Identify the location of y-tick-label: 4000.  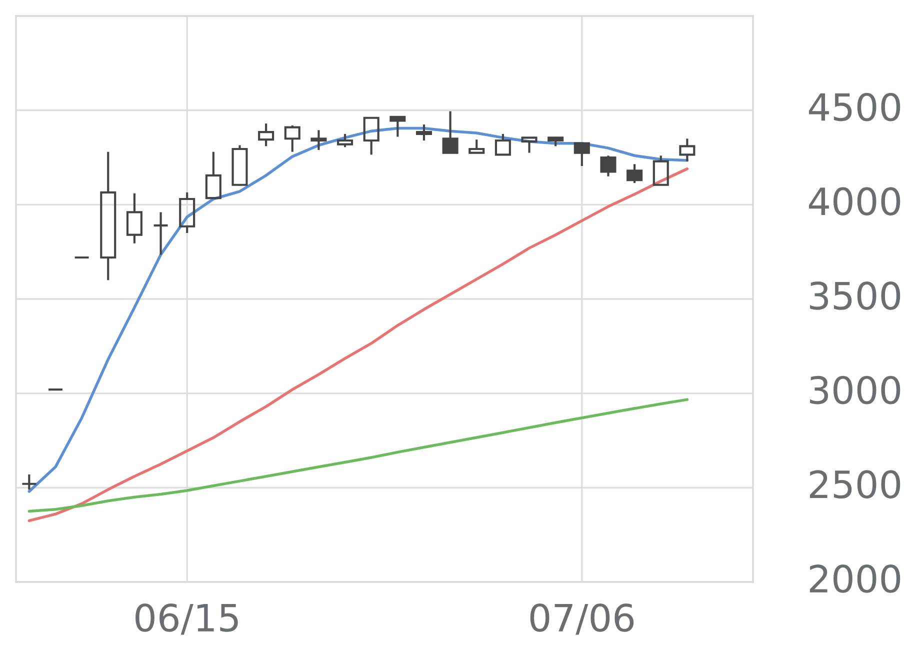
(854, 201).